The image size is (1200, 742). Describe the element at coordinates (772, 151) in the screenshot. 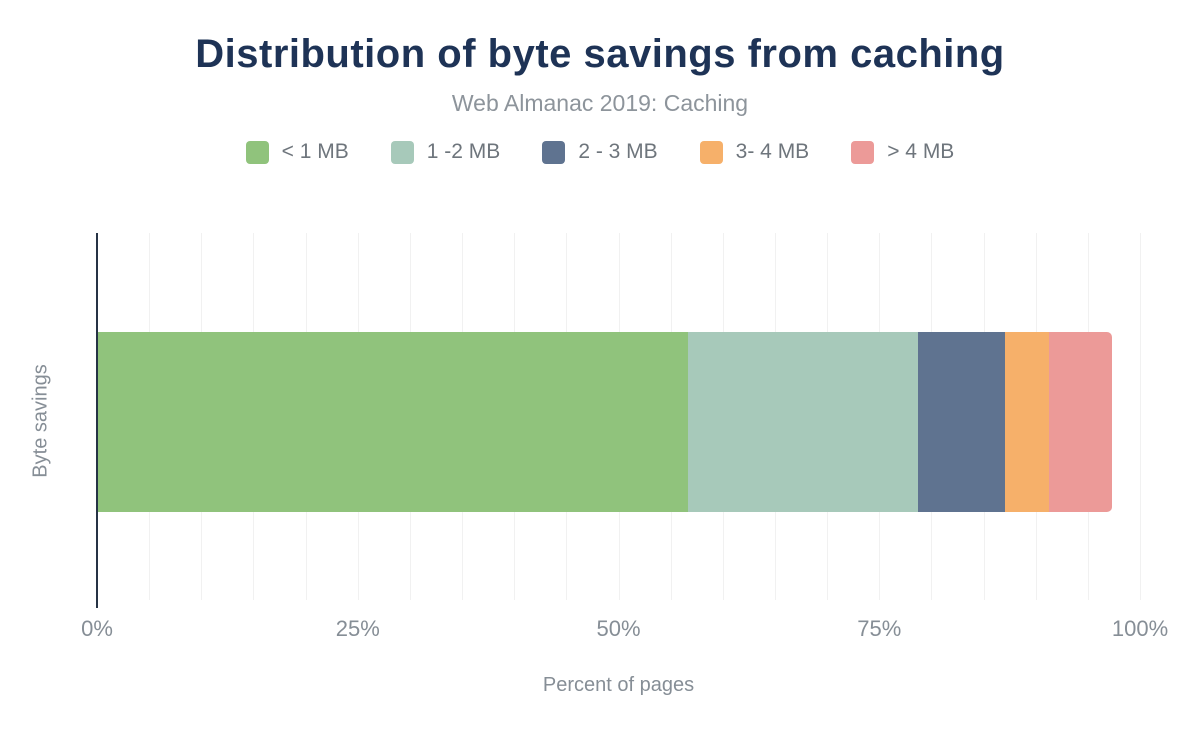

I see `legend-label: 3- 4 MB` at that location.